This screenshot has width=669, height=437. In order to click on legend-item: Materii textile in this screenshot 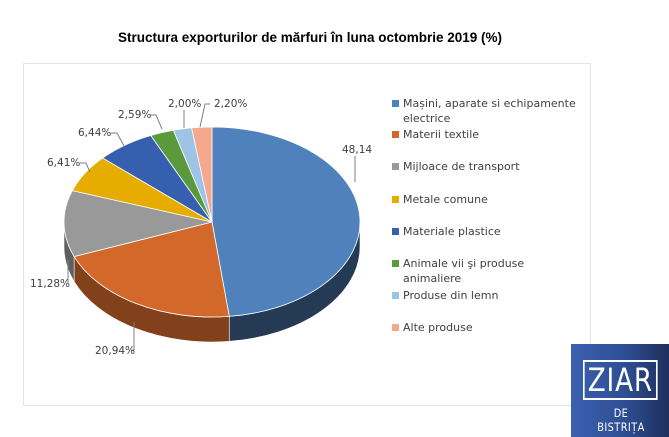, I will do `click(435, 134)`.